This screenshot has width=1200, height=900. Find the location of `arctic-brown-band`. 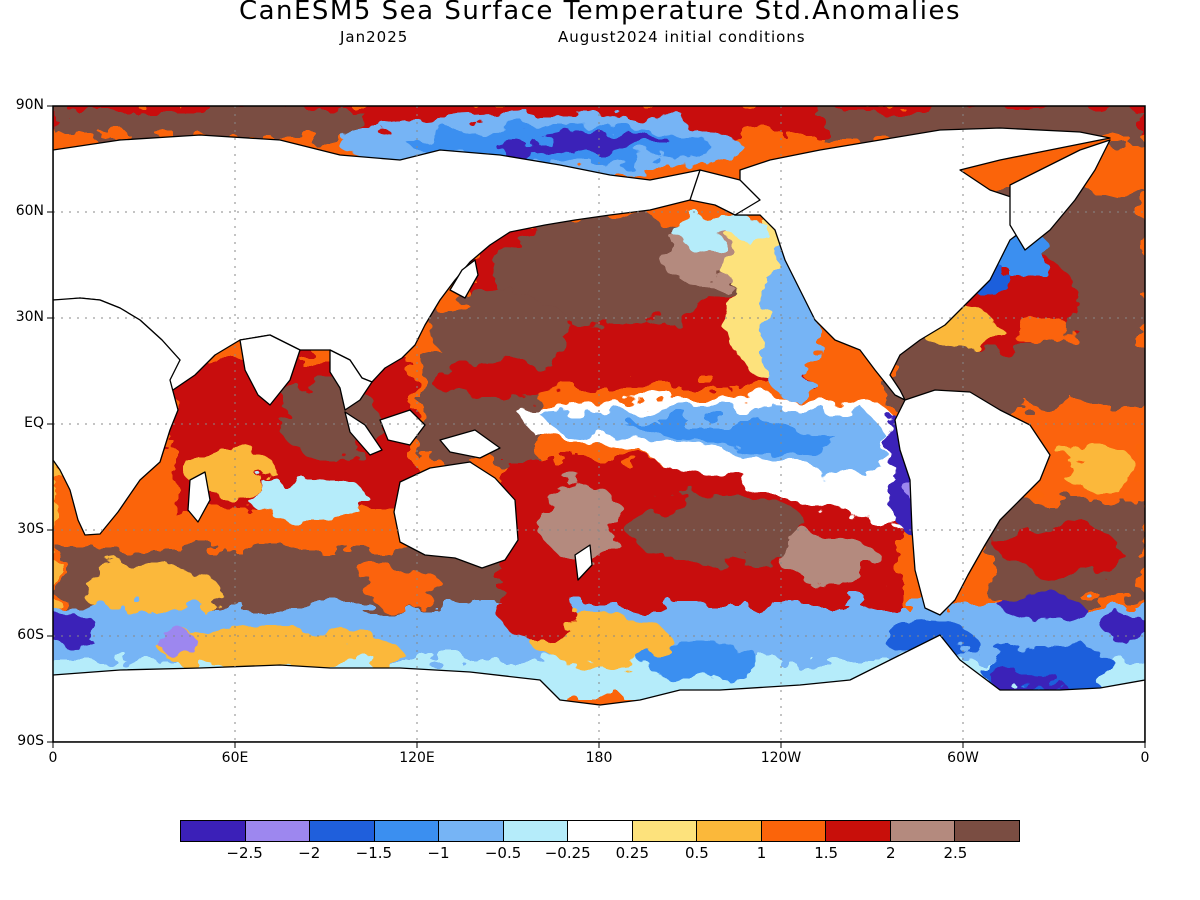

arctic-brown-band is located at coordinates (210, 123).